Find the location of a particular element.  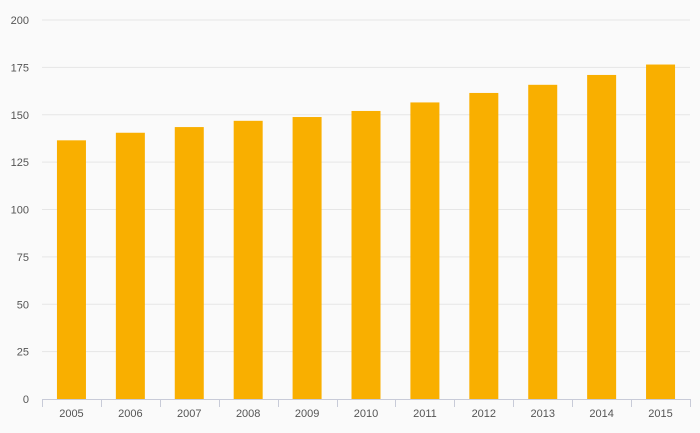

y-tick-label: 125 is located at coordinates (20, 163).